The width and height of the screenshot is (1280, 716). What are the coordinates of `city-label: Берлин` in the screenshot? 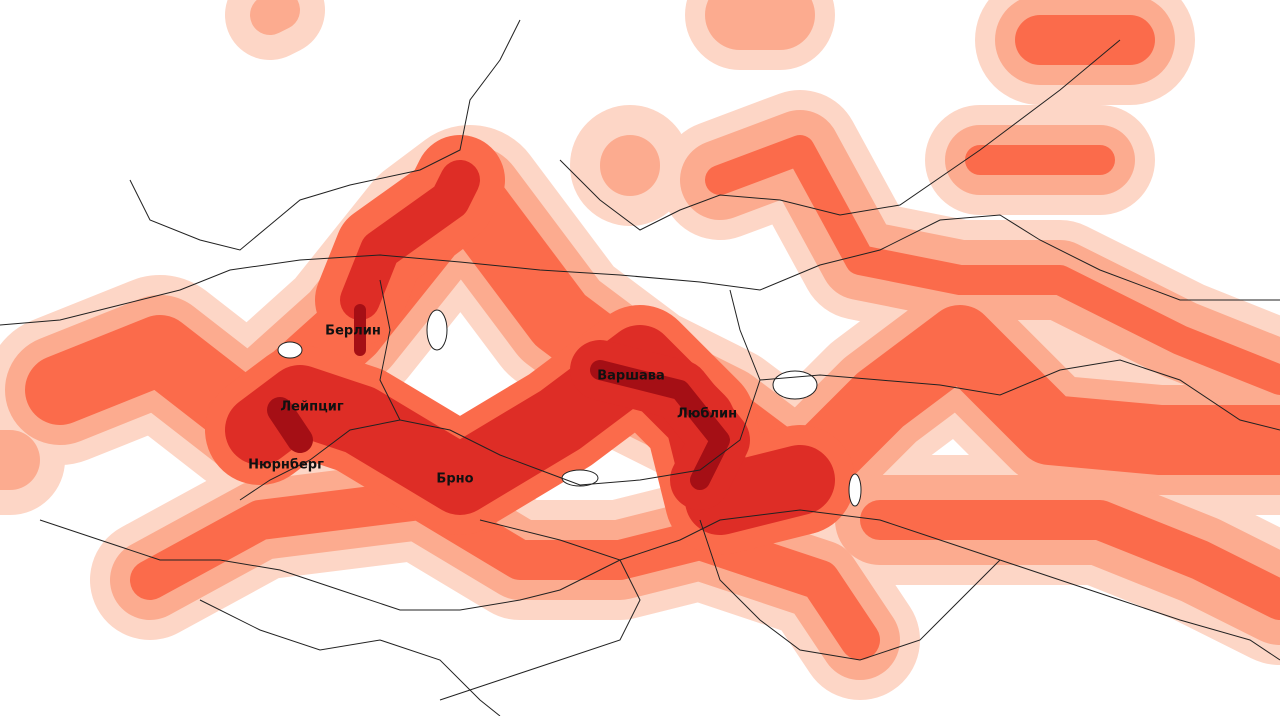 It's located at (353, 331).